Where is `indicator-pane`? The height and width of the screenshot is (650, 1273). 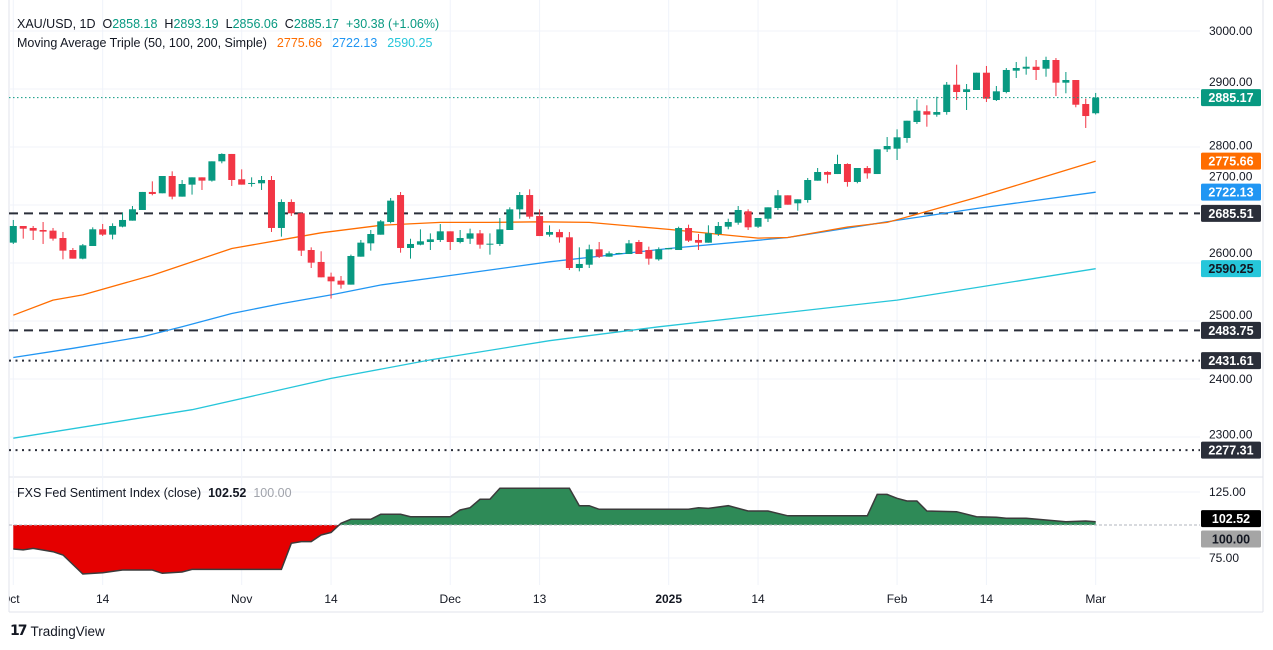 indicator-pane is located at coordinates (604, 531).